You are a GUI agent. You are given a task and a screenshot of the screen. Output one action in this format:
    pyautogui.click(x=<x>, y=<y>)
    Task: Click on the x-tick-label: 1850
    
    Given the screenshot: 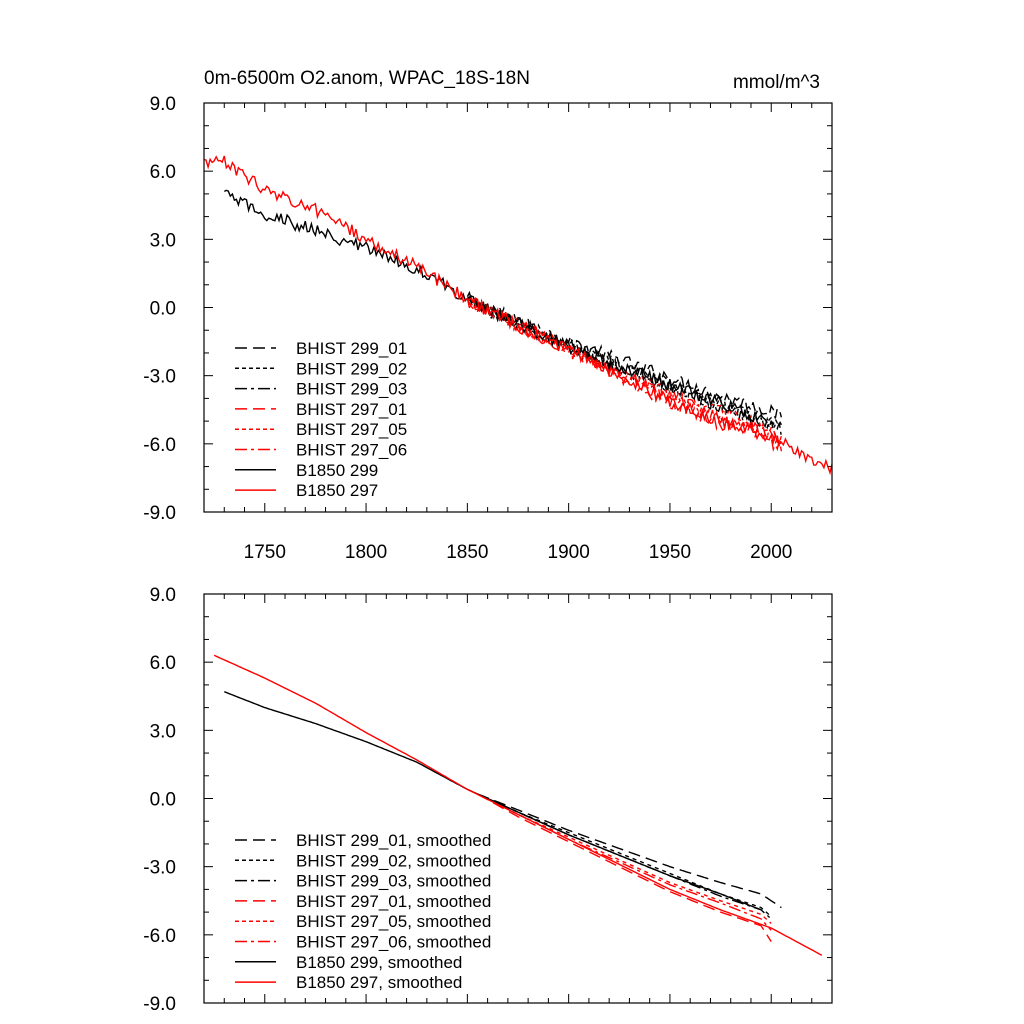 What is the action you would take?
    pyautogui.click(x=467, y=552)
    